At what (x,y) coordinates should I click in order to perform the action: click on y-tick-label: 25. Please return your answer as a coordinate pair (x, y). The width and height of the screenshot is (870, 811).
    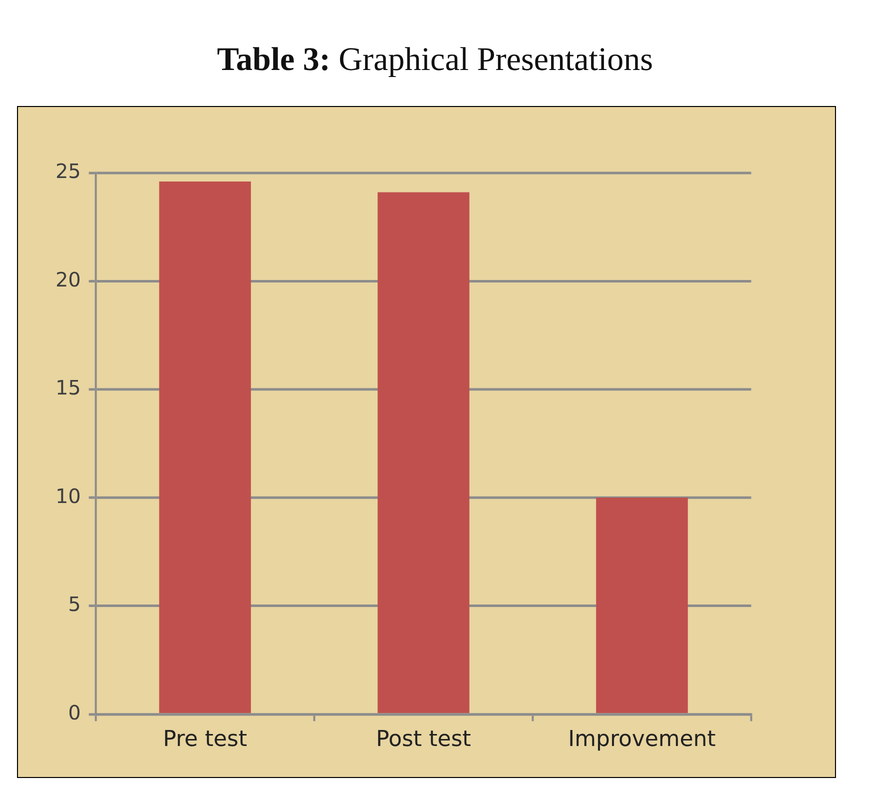
    Looking at the image, I should click on (68, 170).